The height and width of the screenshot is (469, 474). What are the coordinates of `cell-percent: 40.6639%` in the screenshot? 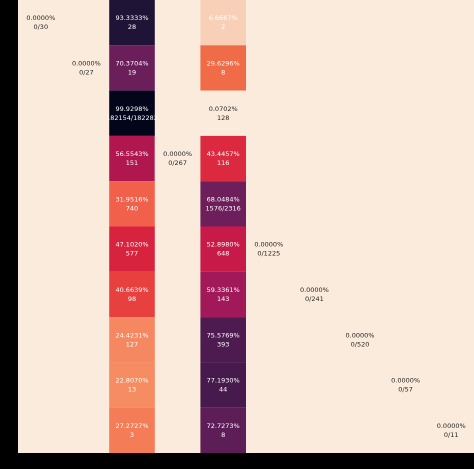 It's located at (131, 290).